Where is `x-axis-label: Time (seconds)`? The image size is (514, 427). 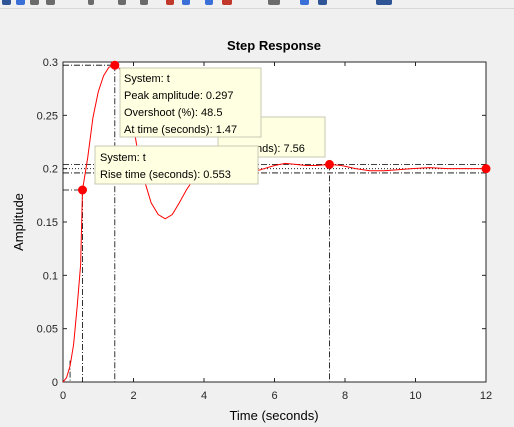 x-axis-label: Time (seconds) is located at coordinates (273, 415).